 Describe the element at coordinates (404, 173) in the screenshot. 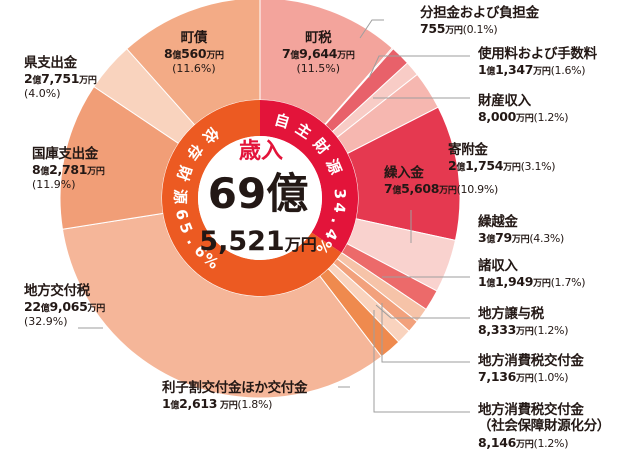

I see `label-transfer-name: 繰入金` at that location.